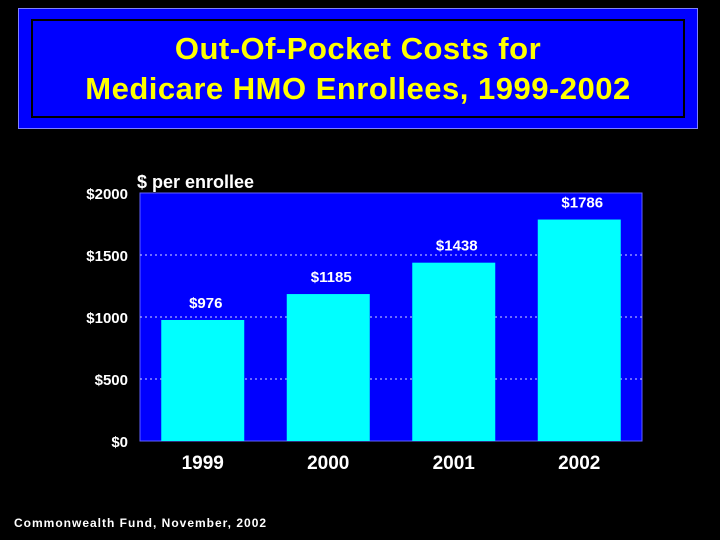 Image resolution: width=720 pixels, height=540 pixels. Describe the element at coordinates (195, 182) in the screenshot. I see `y-axis-label: $ per enrollee` at that location.